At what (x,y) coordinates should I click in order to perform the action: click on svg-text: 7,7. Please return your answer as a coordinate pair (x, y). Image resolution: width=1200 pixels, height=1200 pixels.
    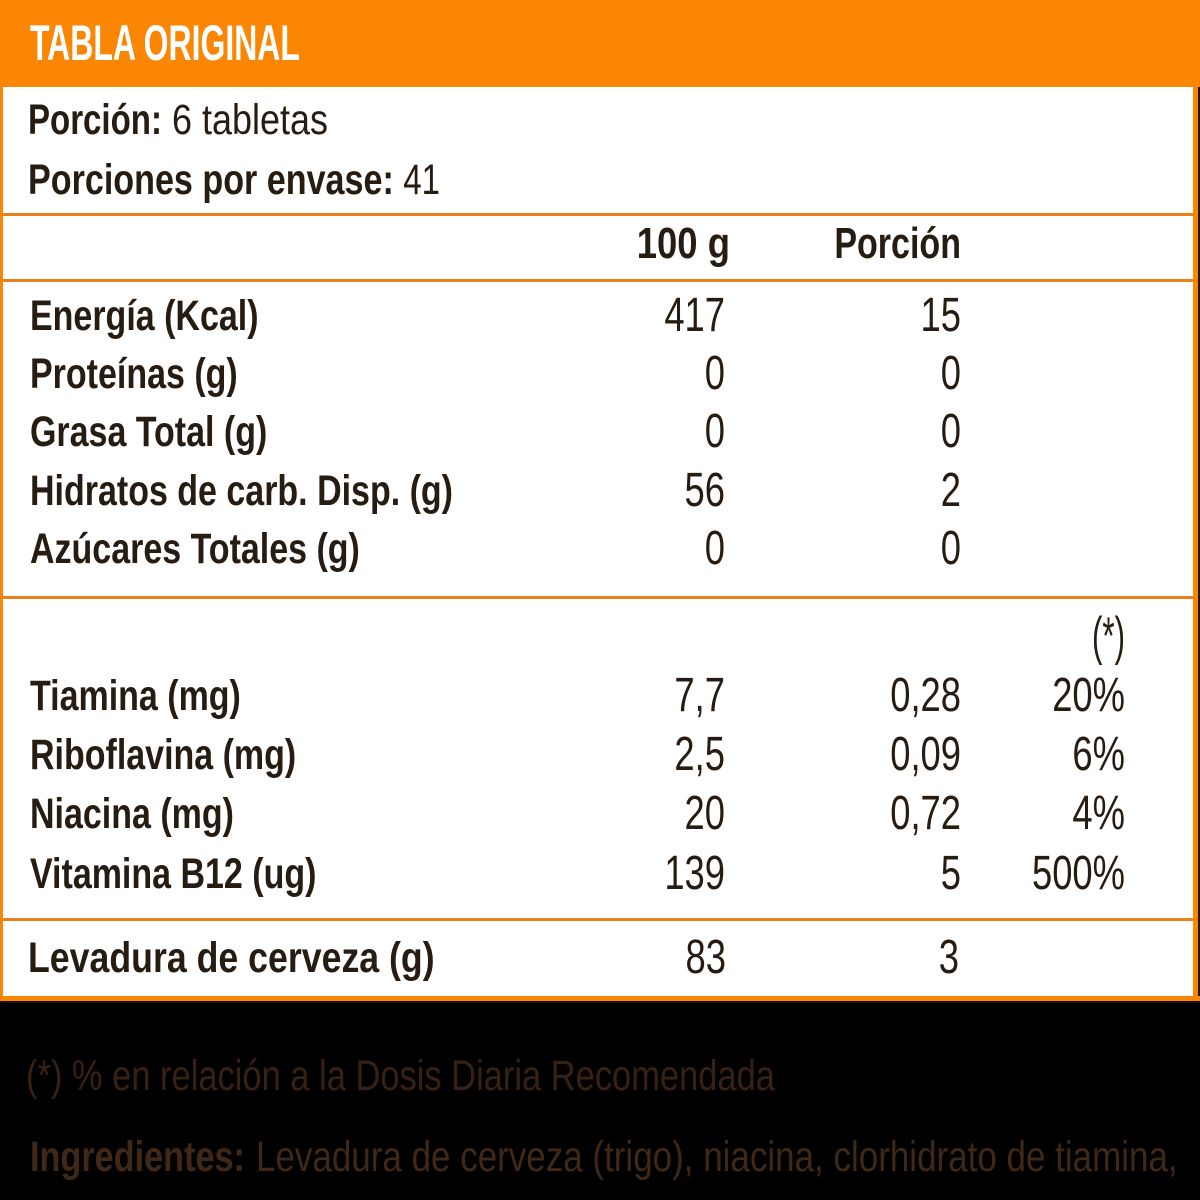
    Looking at the image, I should click on (699, 695).